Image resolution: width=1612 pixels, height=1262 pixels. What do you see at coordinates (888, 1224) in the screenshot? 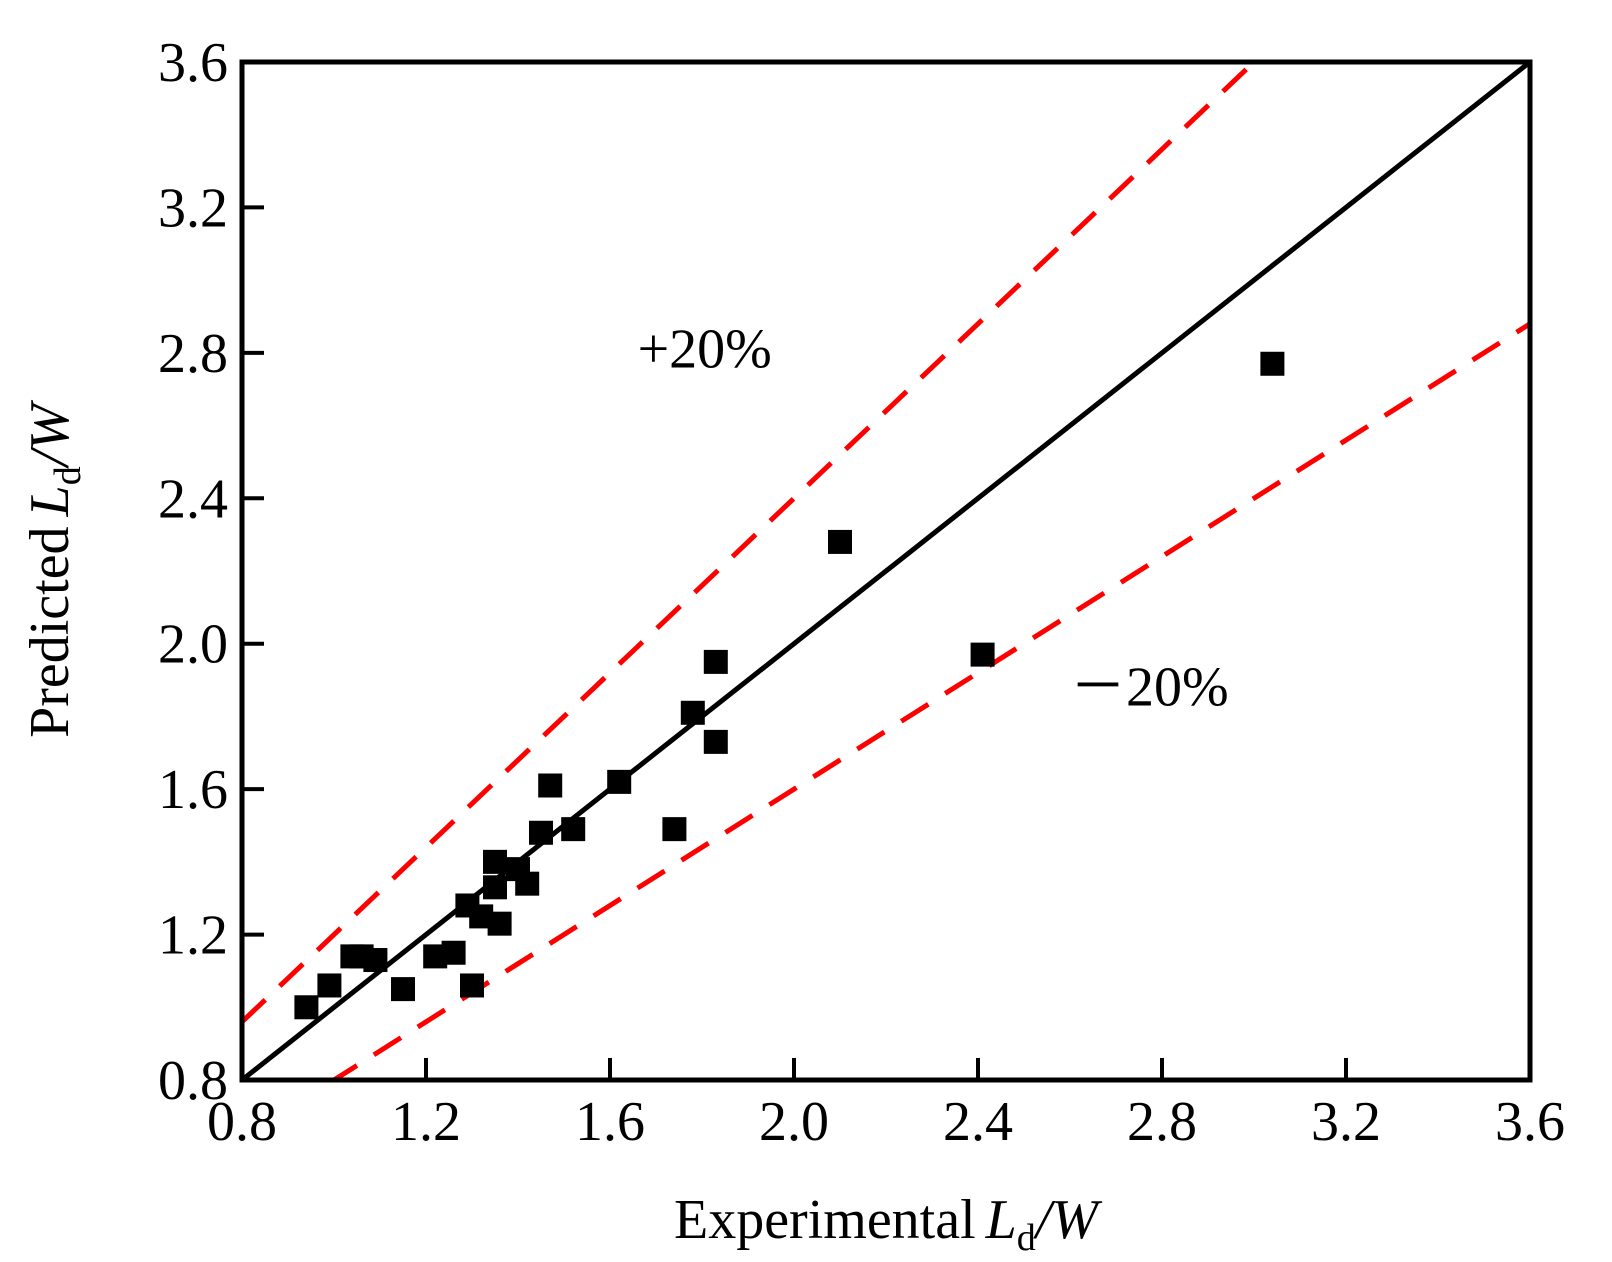
I see `x-axis-label: Experimental Ld/W` at bounding box center [888, 1224].